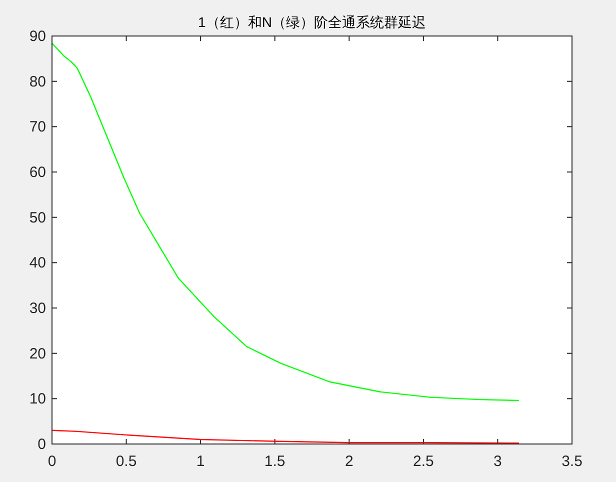 The image size is (616, 482). Describe the element at coordinates (423, 461) in the screenshot. I see `x-tick-label: 2.5` at that location.